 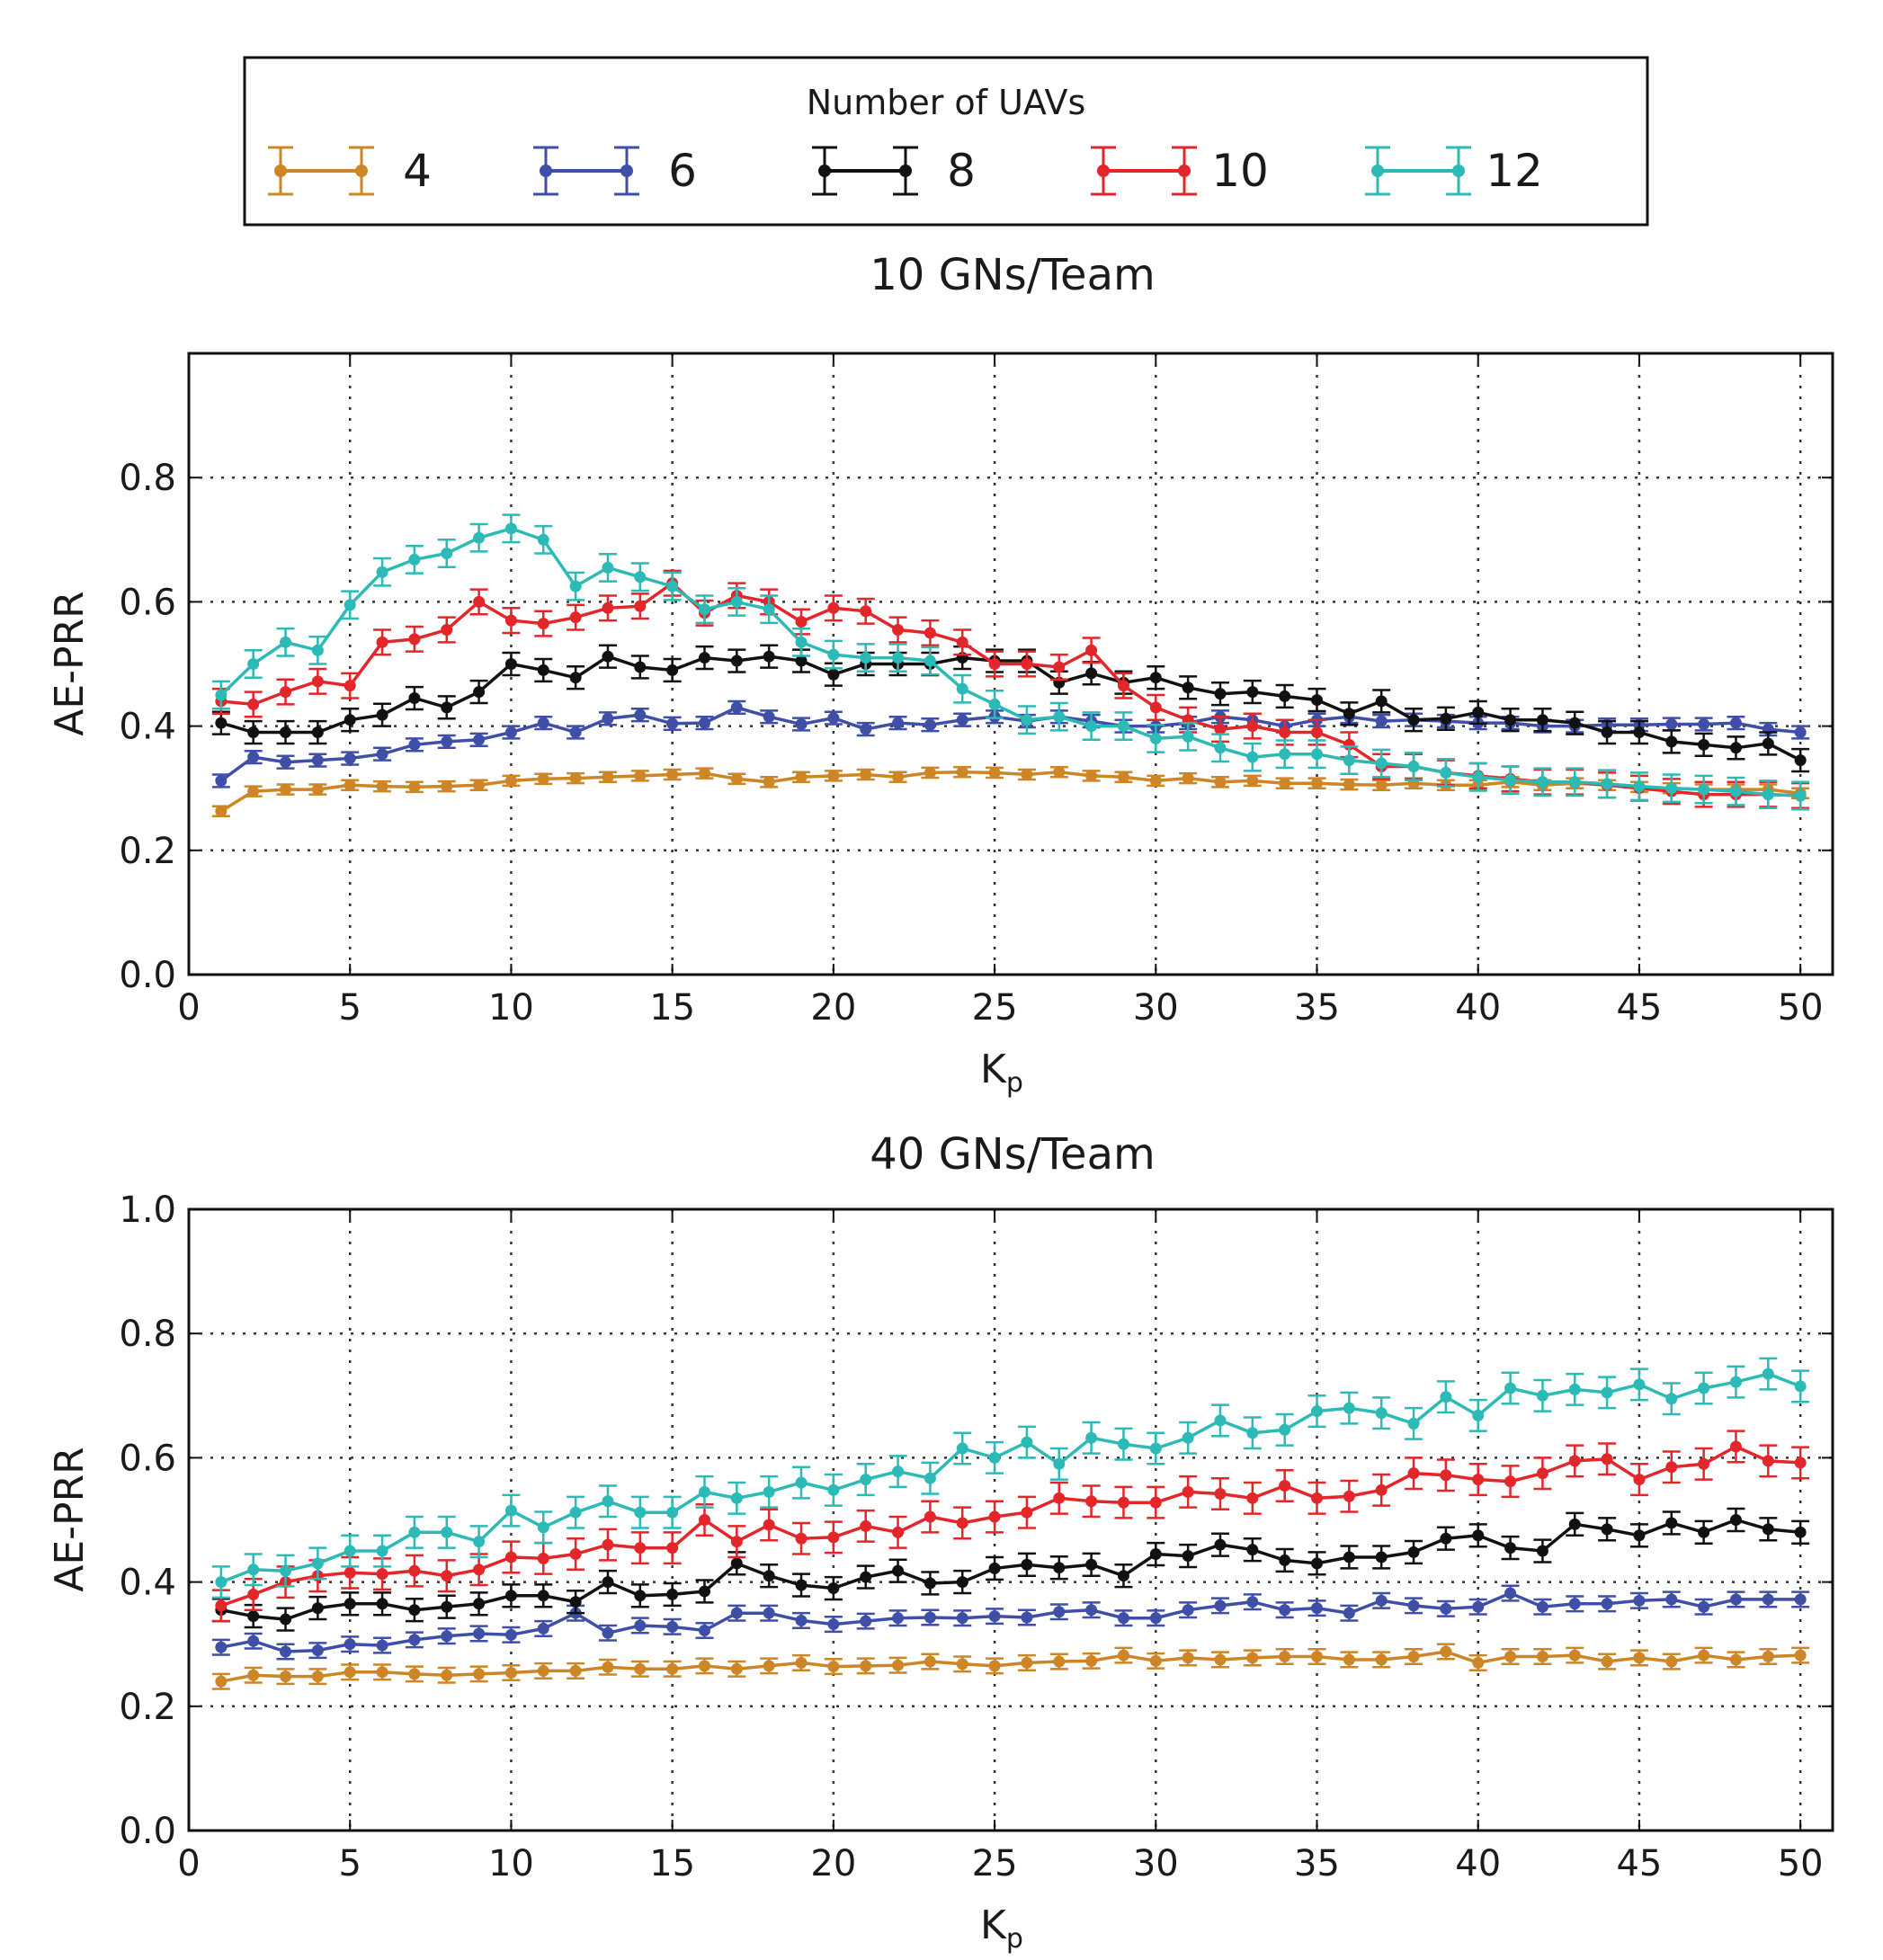 I want to click on x-tick-label: 0, so click(x=188, y=1008).